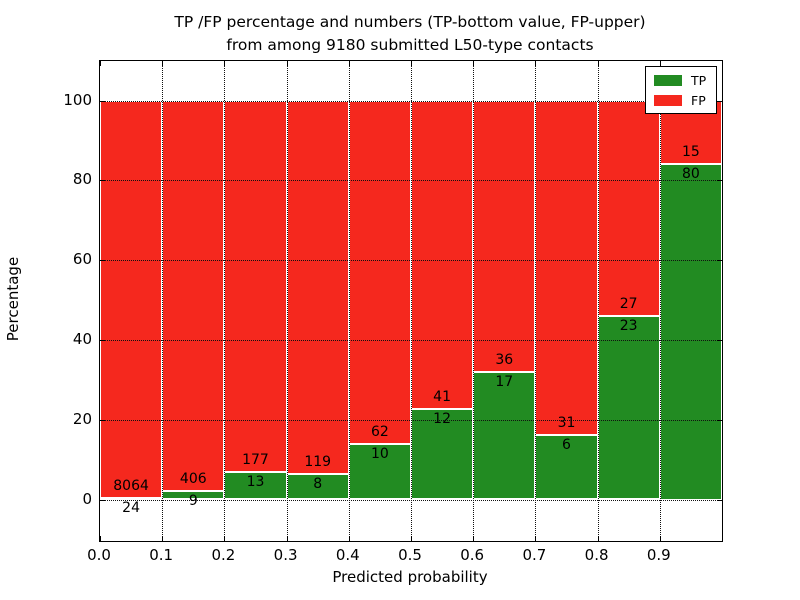 The image size is (800, 600). What do you see at coordinates (699, 80) in the screenshot?
I see `legend-label-tp: TP` at bounding box center [699, 80].